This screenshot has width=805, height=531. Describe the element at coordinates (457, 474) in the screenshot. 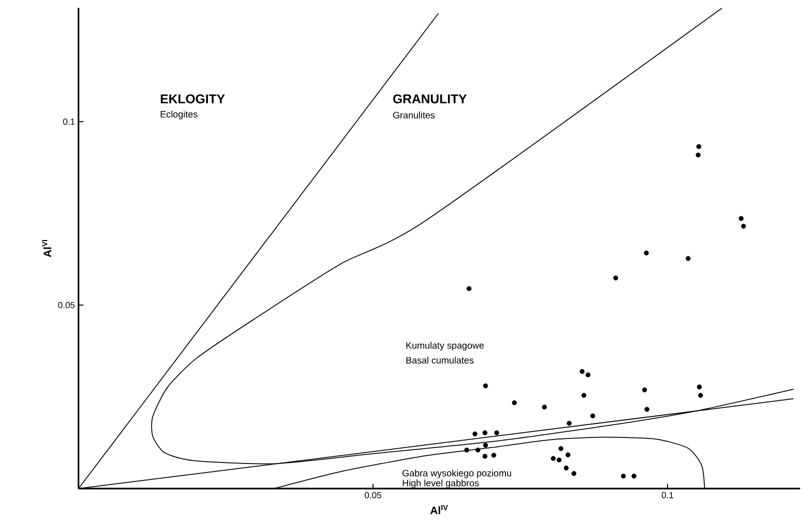

I see `annotation: Gabra wysokiego poziomu` at that location.